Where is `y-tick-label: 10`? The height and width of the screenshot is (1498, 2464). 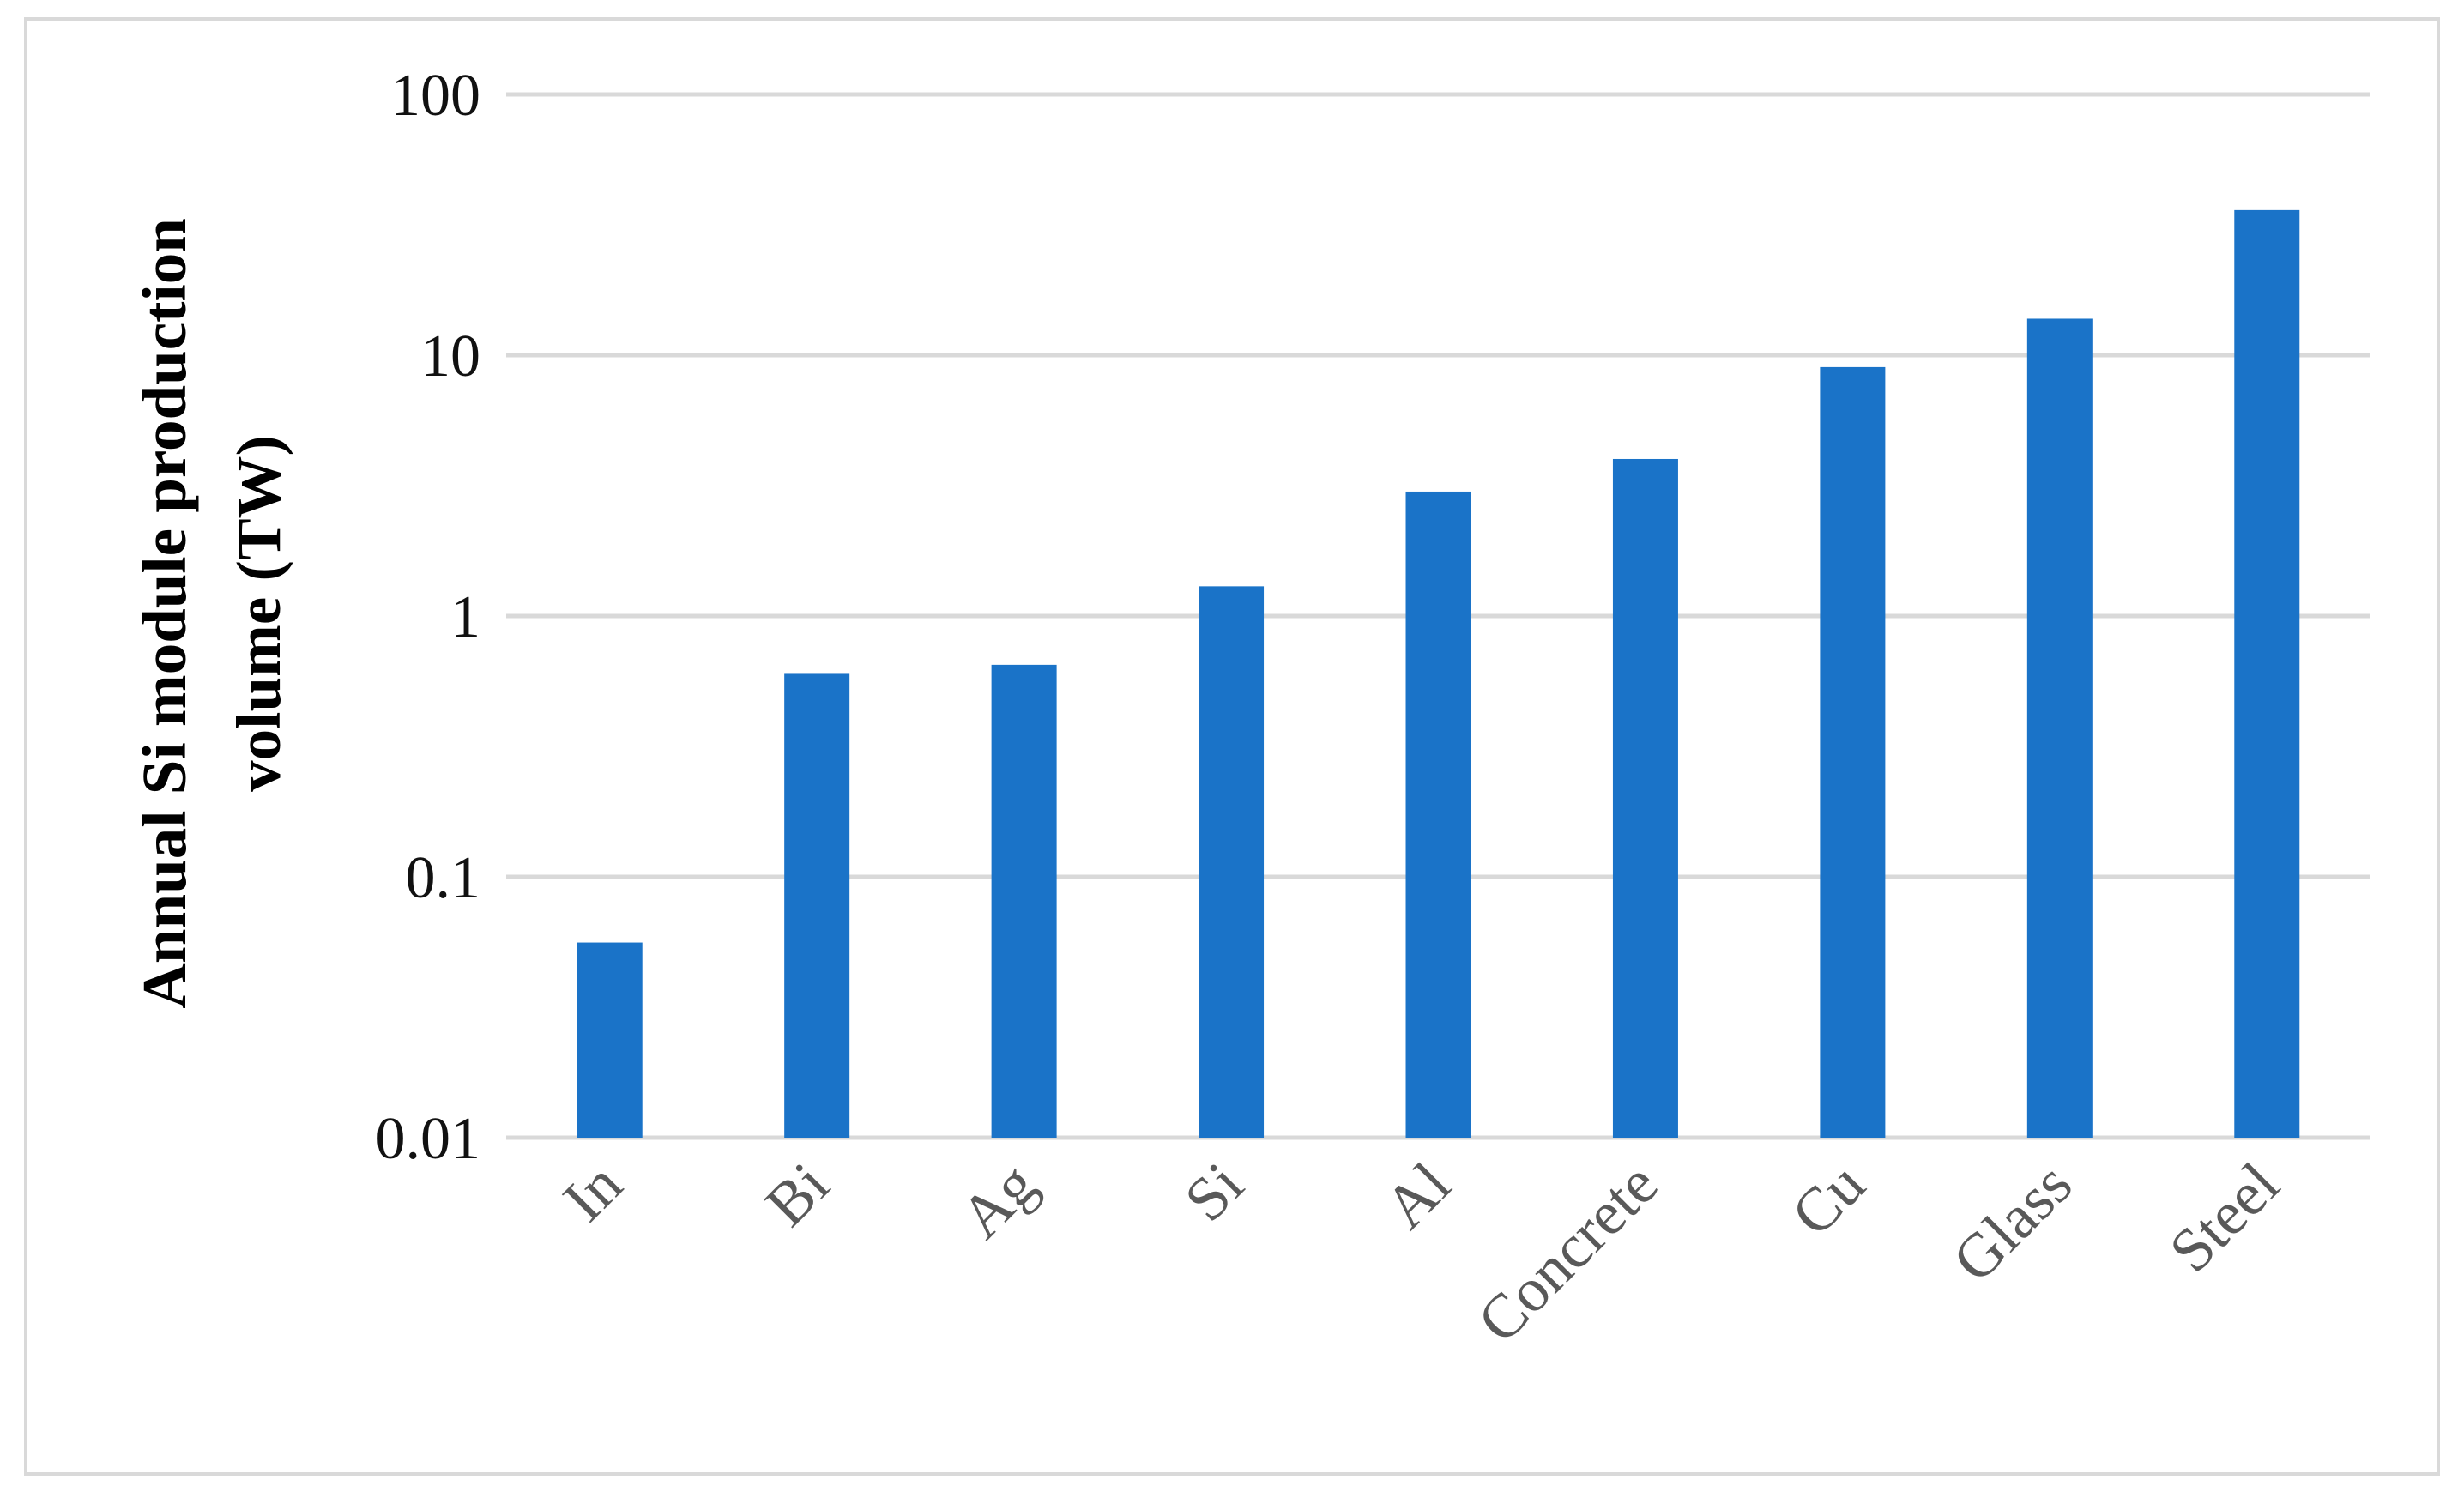 y-tick-label: 10 is located at coordinates (450, 356).